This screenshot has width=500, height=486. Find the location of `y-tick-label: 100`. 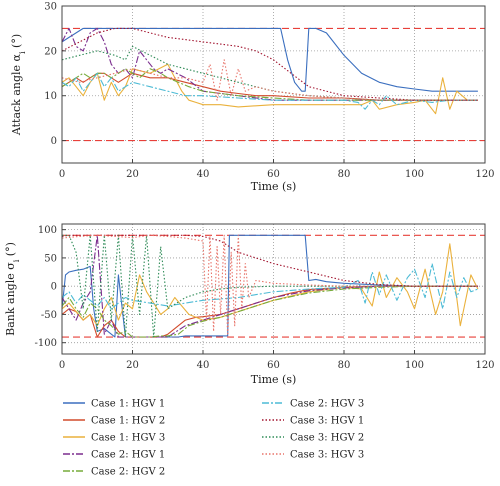

y-tick-label: 100 is located at coordinates (47, 230).